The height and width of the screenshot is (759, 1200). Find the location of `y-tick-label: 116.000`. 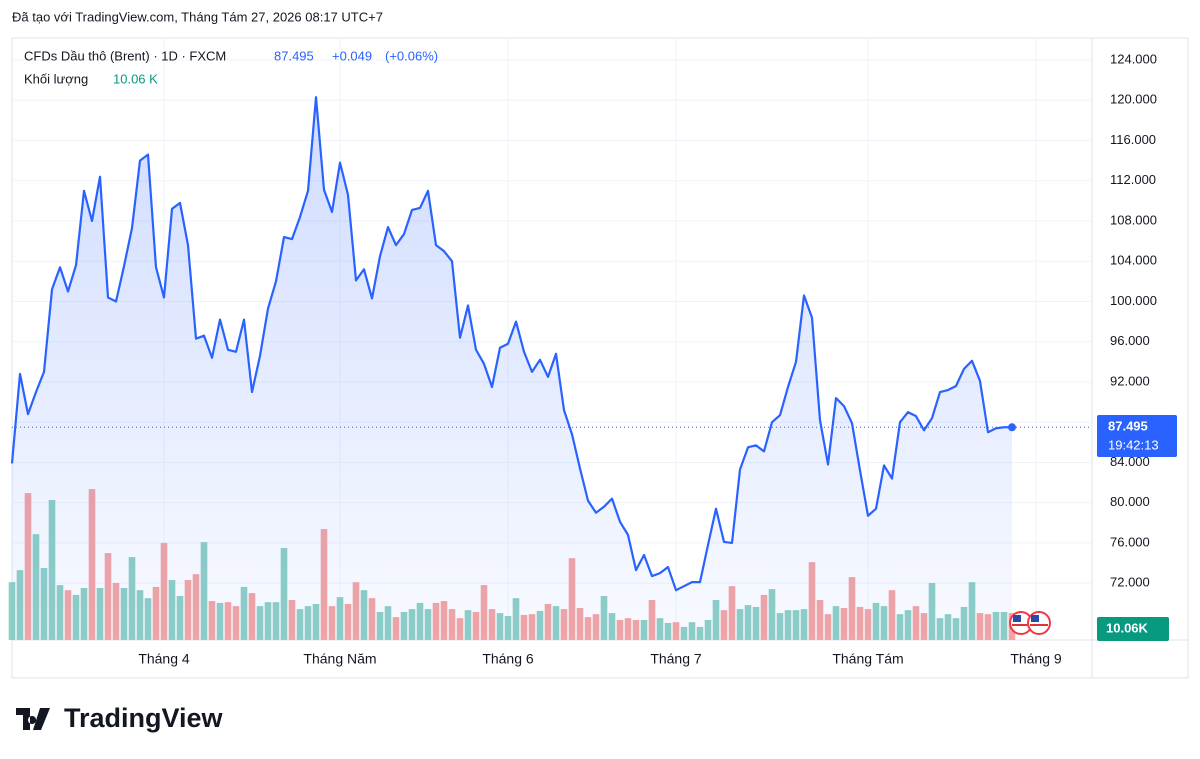

y-tick-label: 116.000 is located at coordinates (1133, 139).